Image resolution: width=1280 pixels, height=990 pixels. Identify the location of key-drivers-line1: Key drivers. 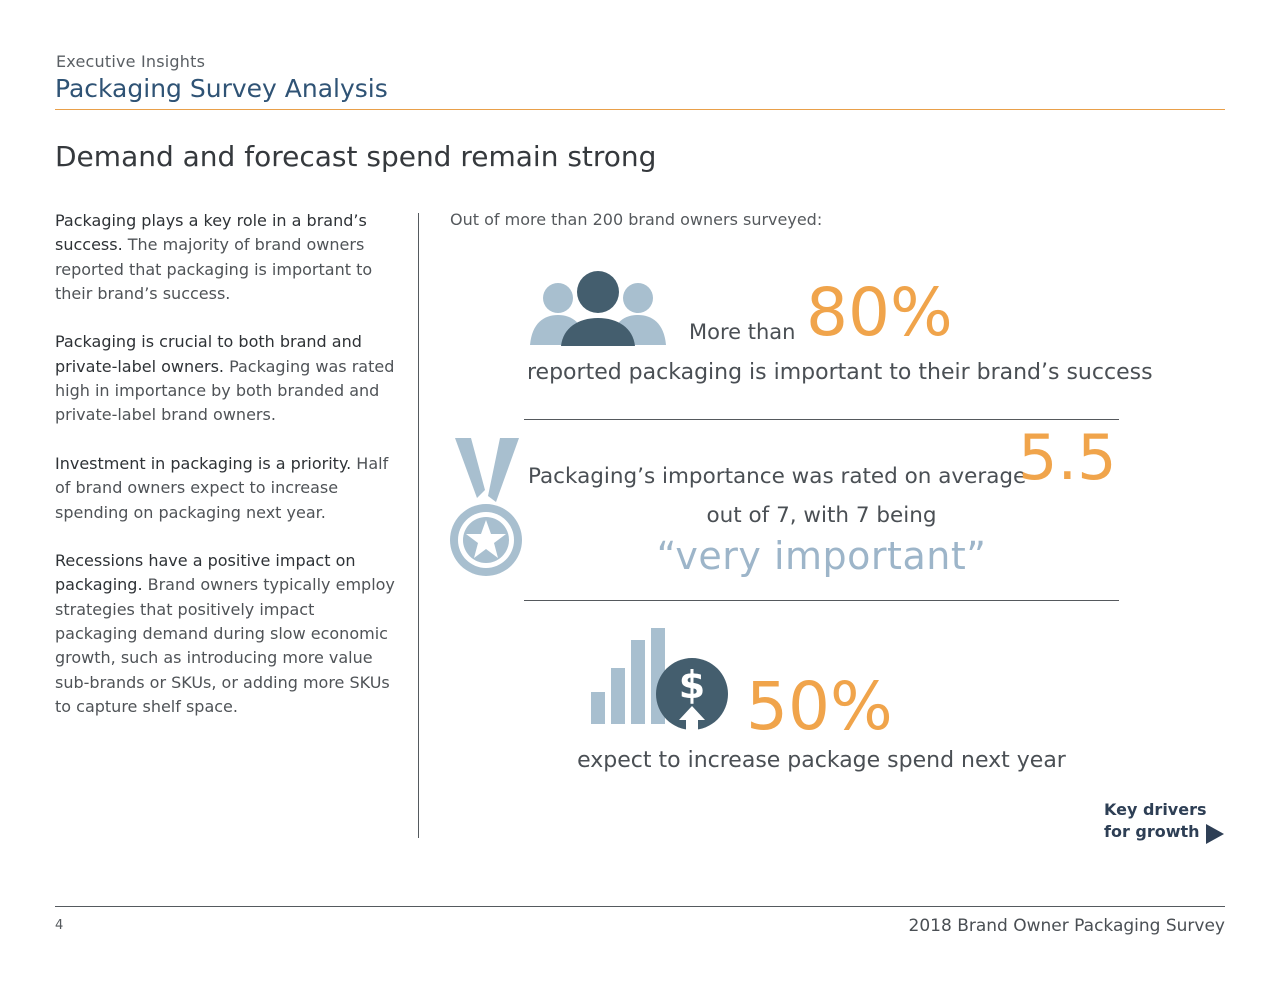
(1155, 809).